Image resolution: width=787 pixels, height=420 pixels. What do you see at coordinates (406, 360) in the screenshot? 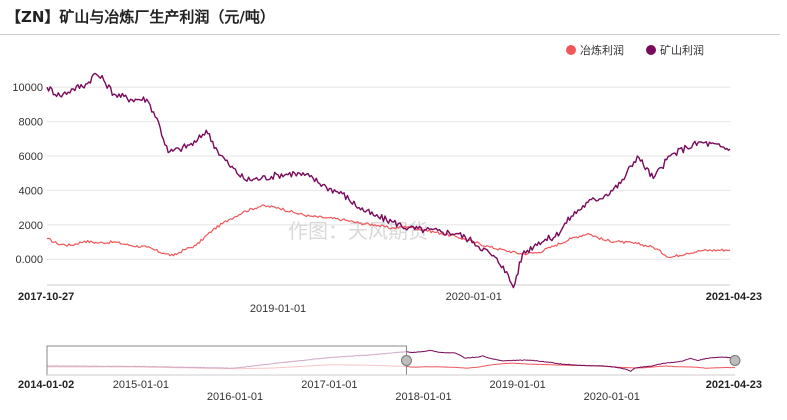
I see `navigator-handle-left` at bounding box center [406, 360].